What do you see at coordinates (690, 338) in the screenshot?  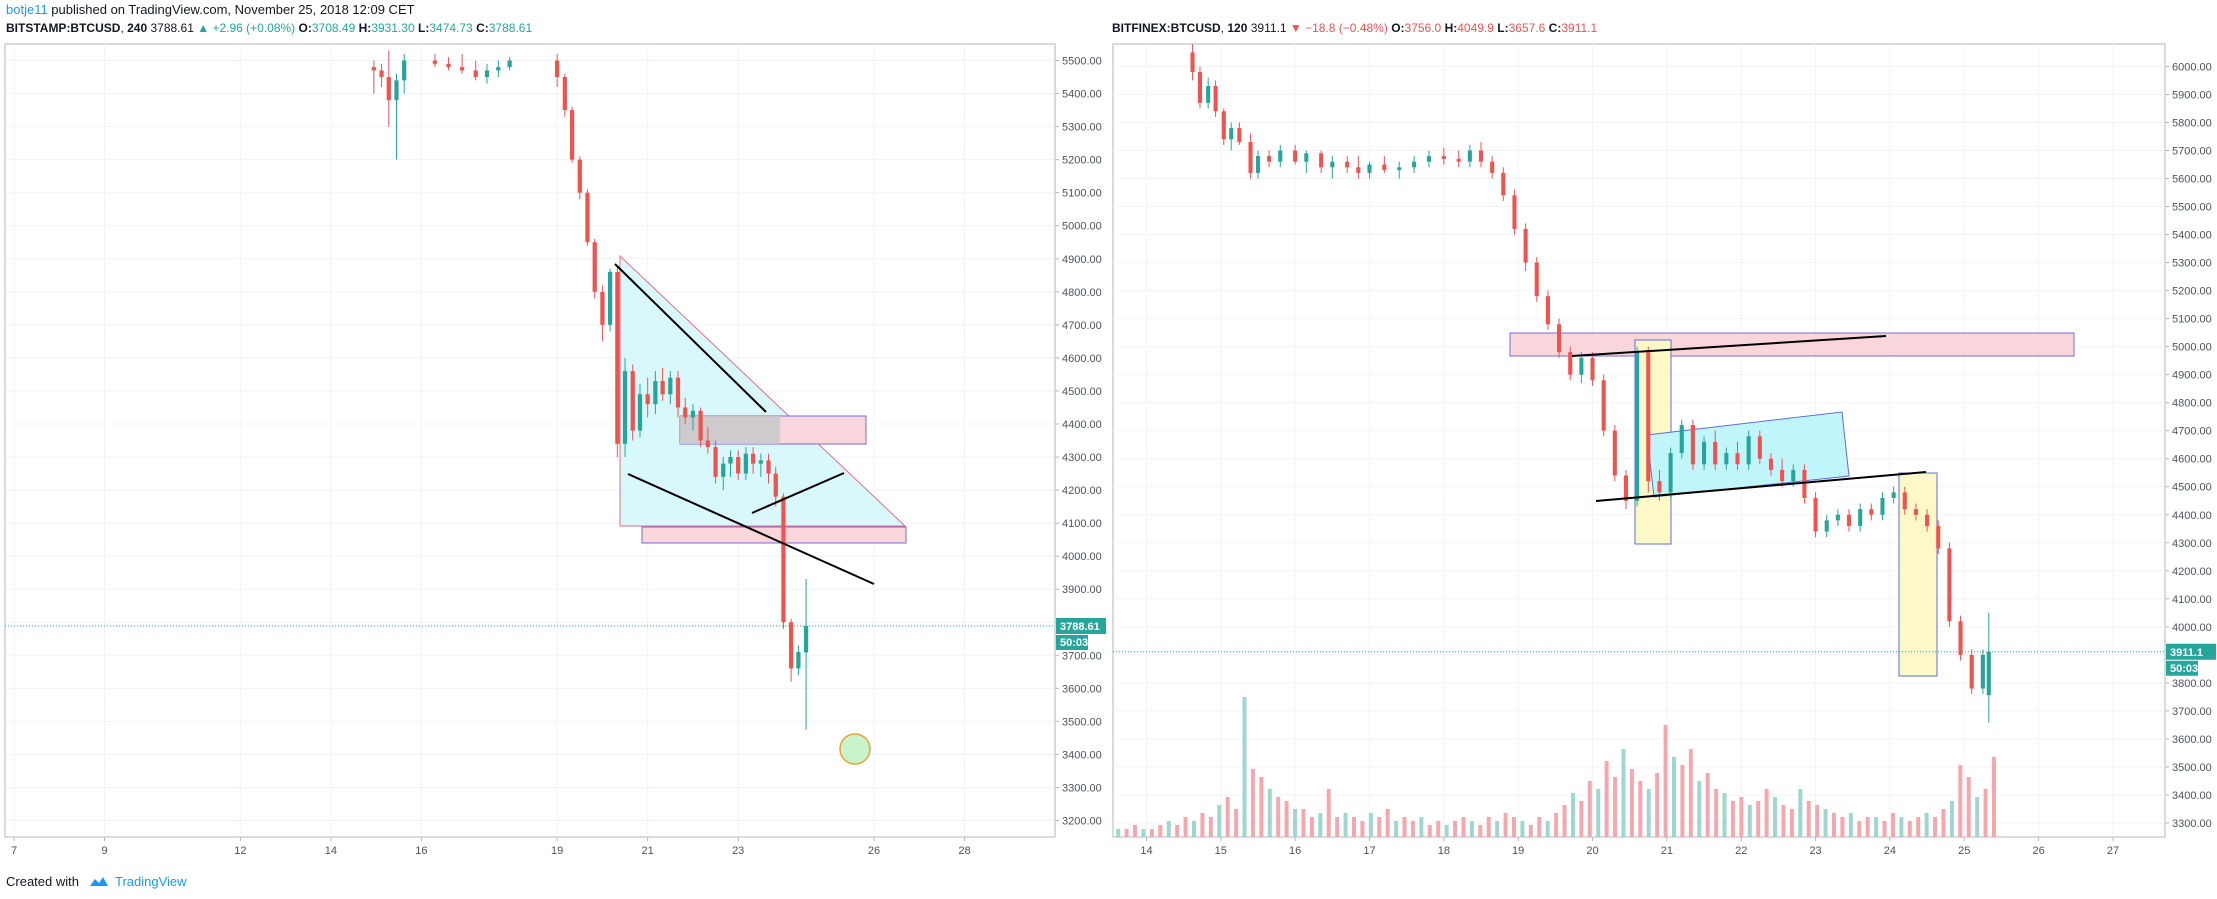 I see `trendline-upper` at bounding box center [690, 338].